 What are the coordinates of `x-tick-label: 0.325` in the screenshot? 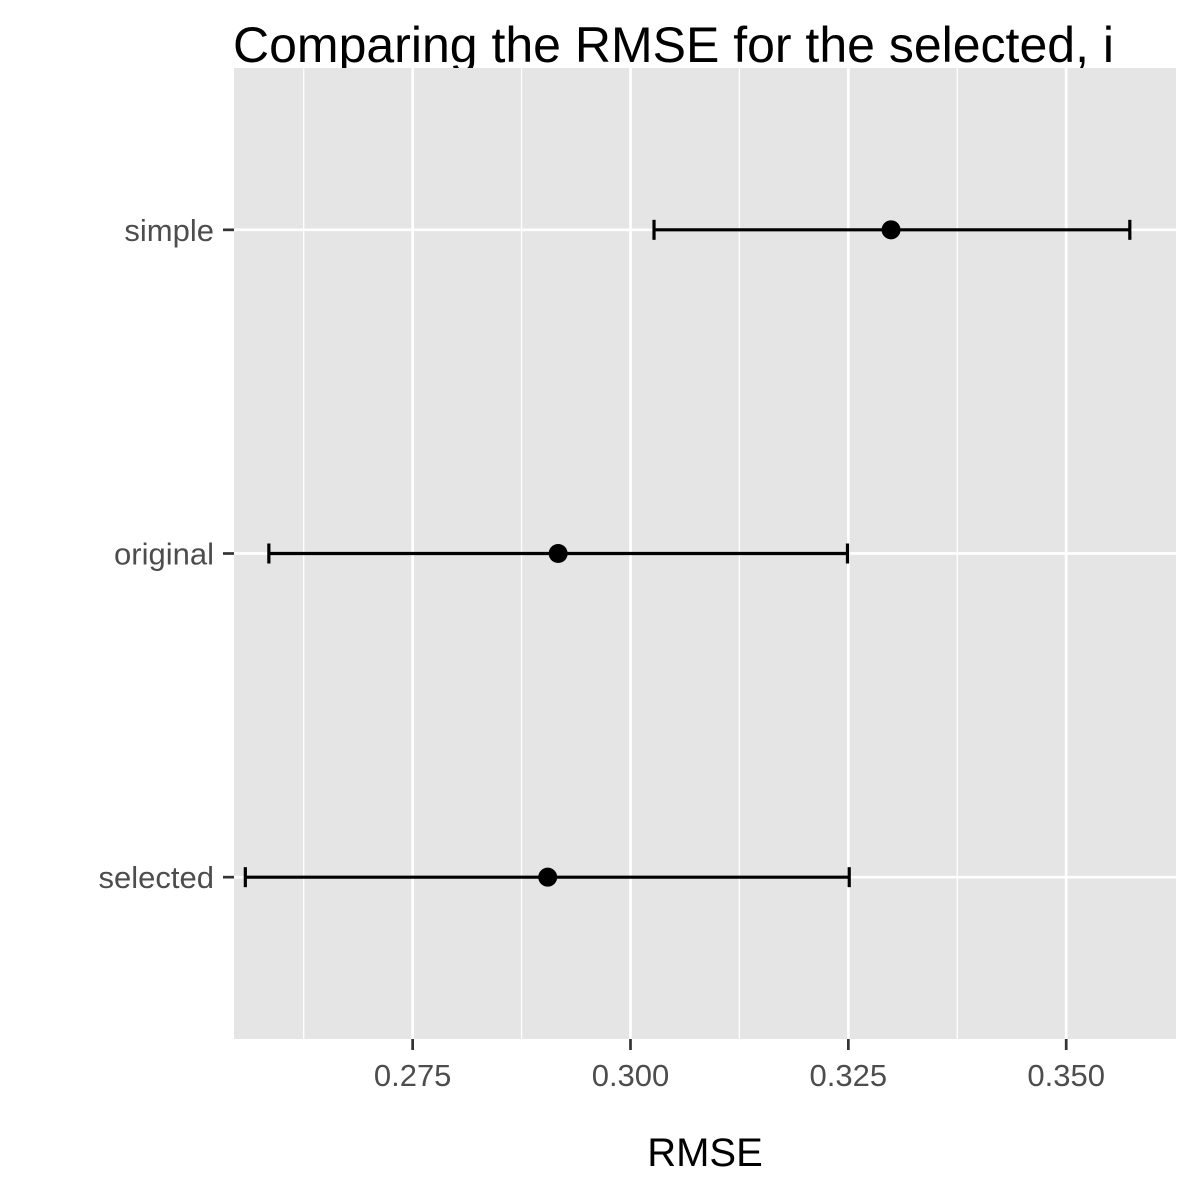 It's located at (849, 1075).